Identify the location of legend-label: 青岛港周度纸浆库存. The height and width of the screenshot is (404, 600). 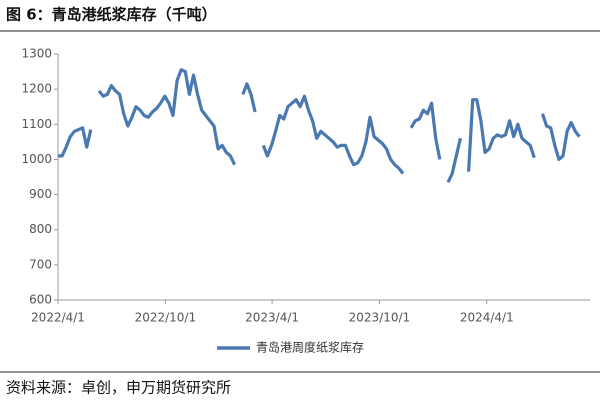
(310, 347).